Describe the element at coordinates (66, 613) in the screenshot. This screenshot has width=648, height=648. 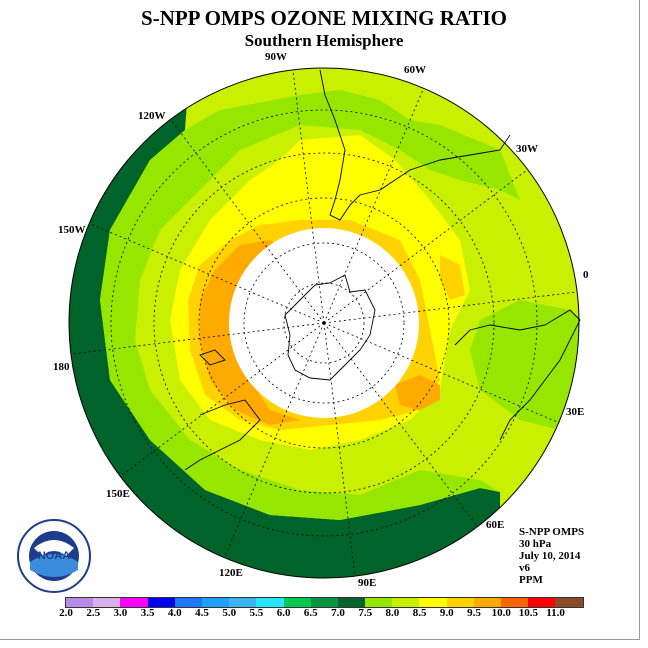
I see `colorbar-tick-label: 2.0` at that location.